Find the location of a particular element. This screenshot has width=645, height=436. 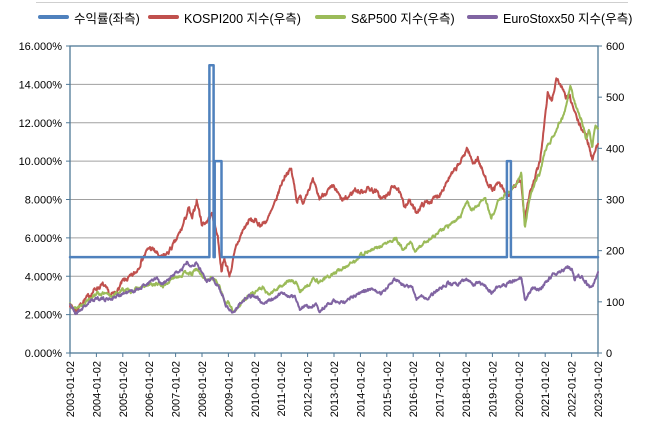

x-tick-label: 2004-01-02 is located at coordinates (97, 389).